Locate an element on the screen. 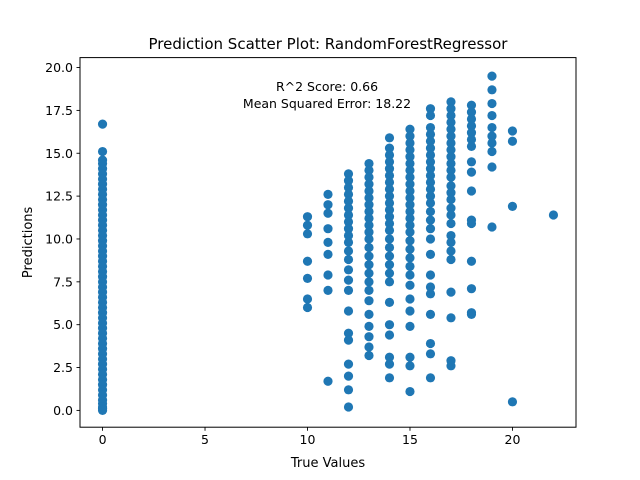 This screenshot has height=480, width=640. y-tick-label: 7.5 is located at coordinates (63, 281).